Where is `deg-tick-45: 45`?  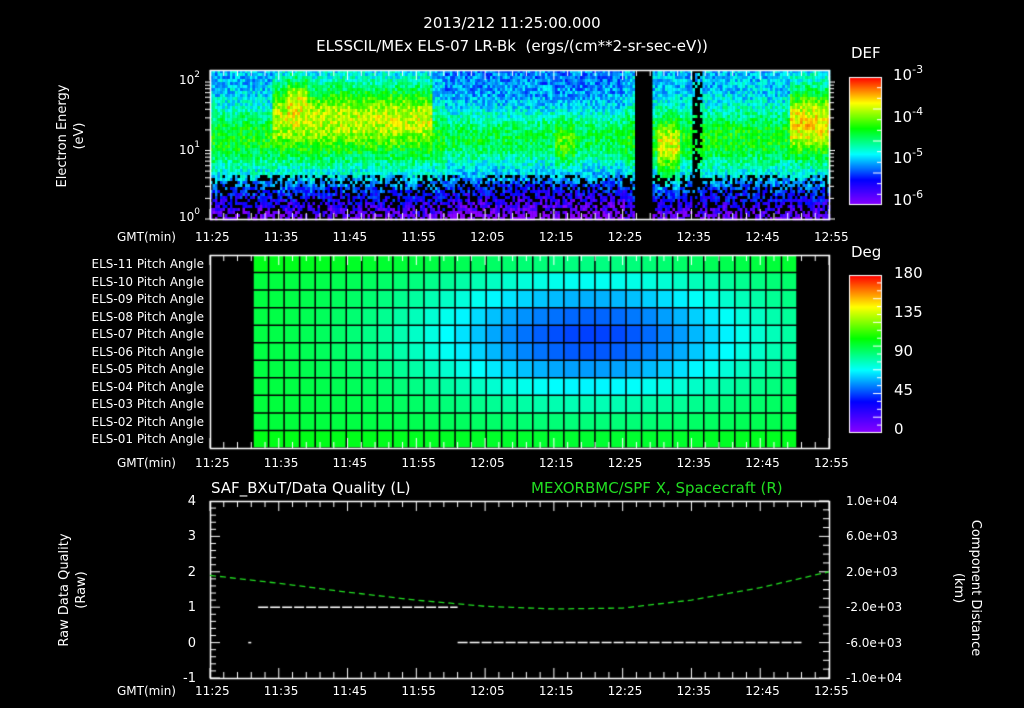
deg-tick-45: 45 is located at coordinates (904, 390).